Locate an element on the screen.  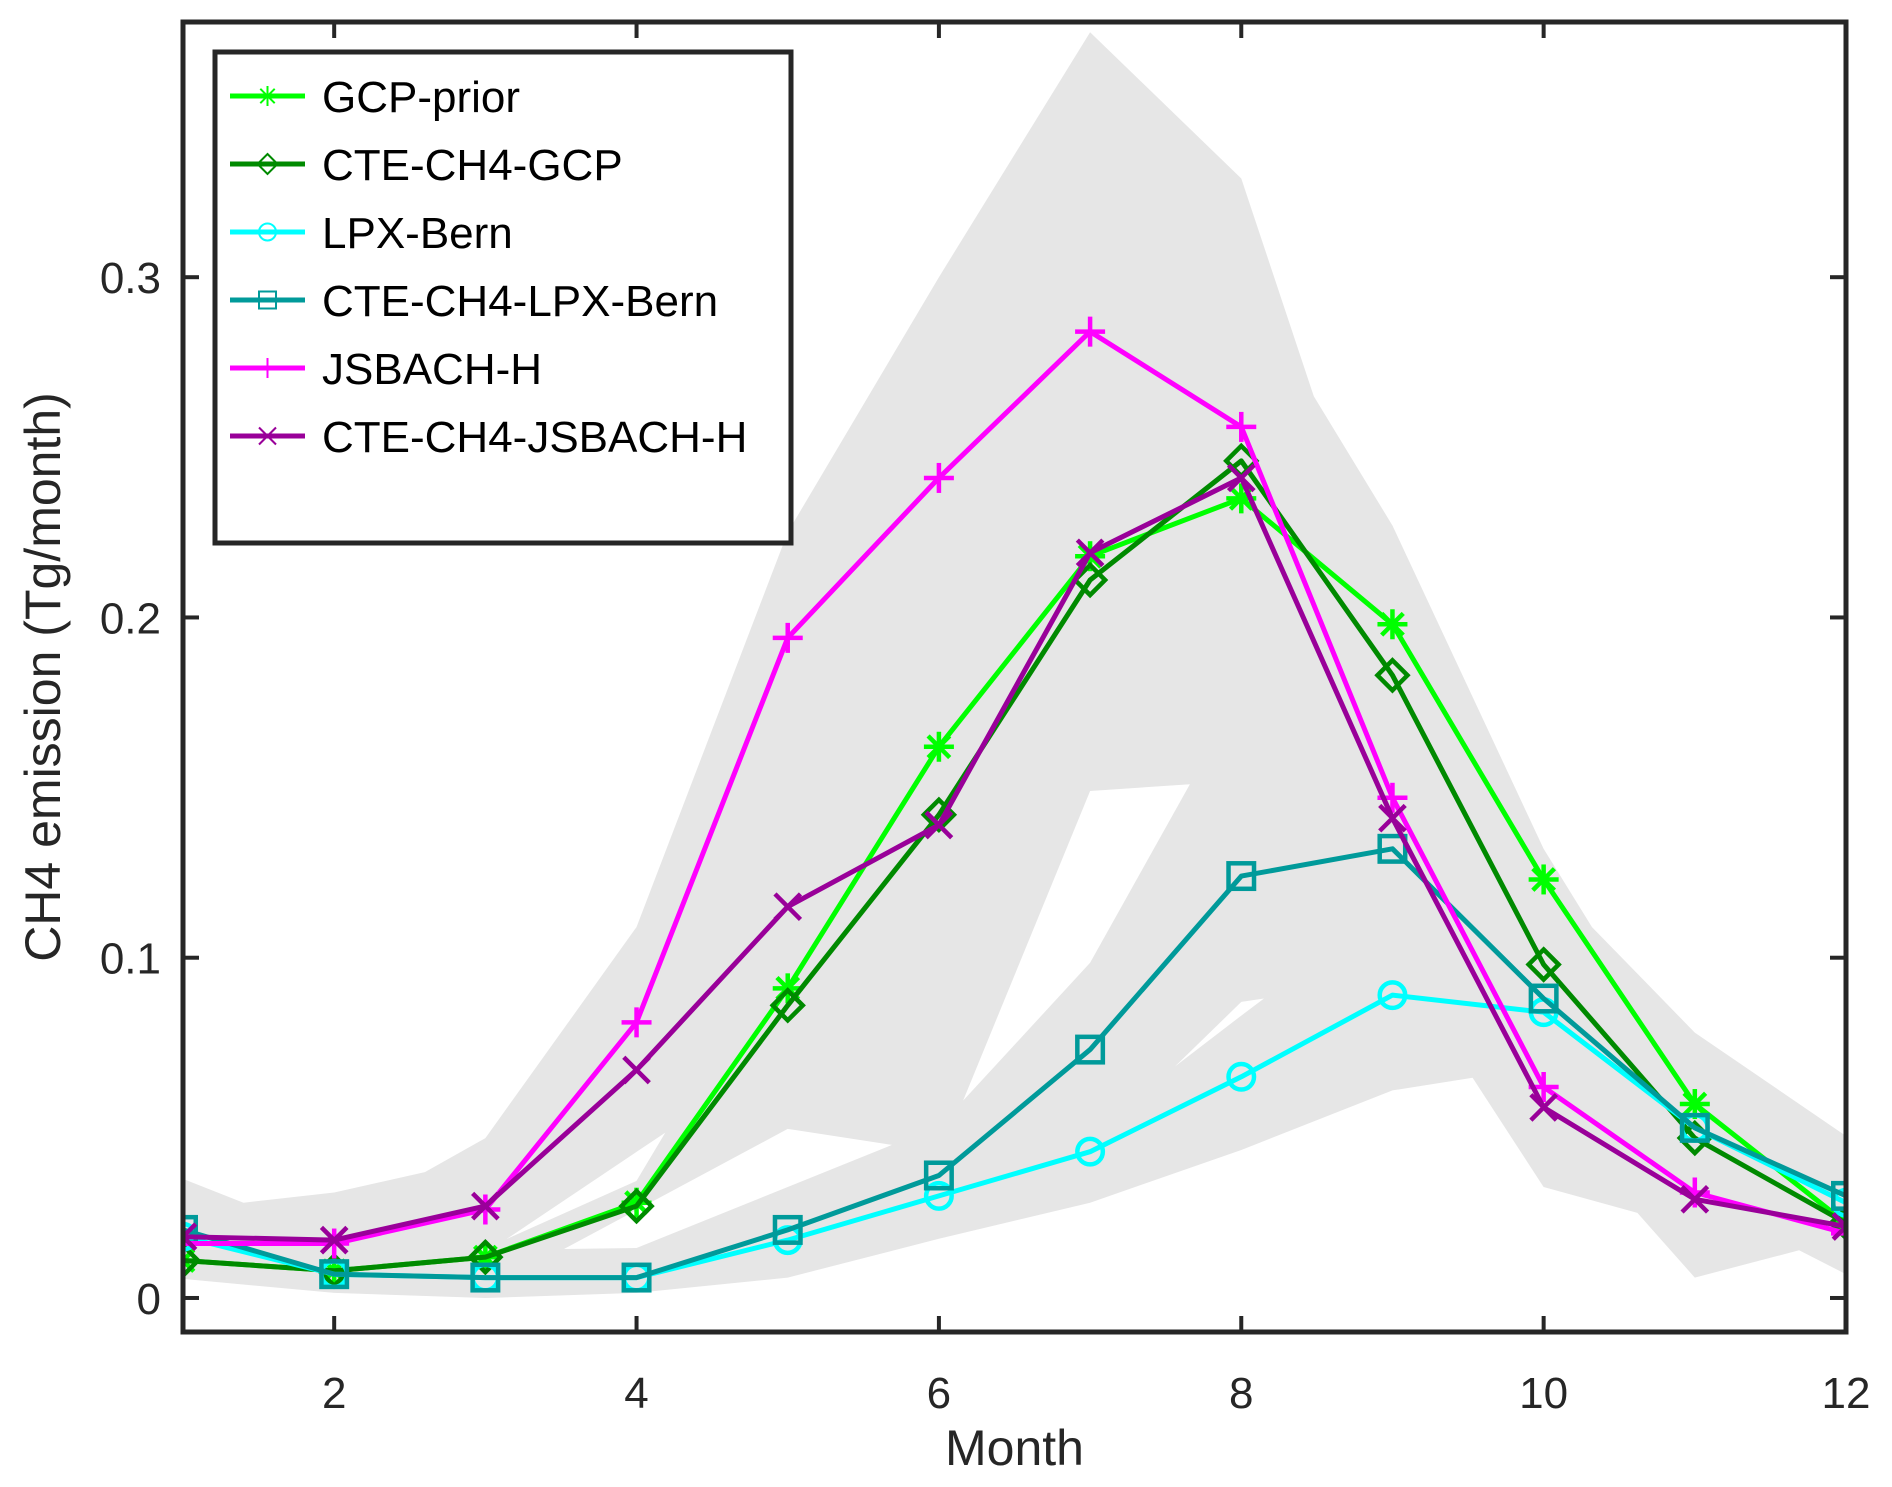
data-point-cte-ch4-lpx-bern-m12 is located at coordinates (1838, 1195).